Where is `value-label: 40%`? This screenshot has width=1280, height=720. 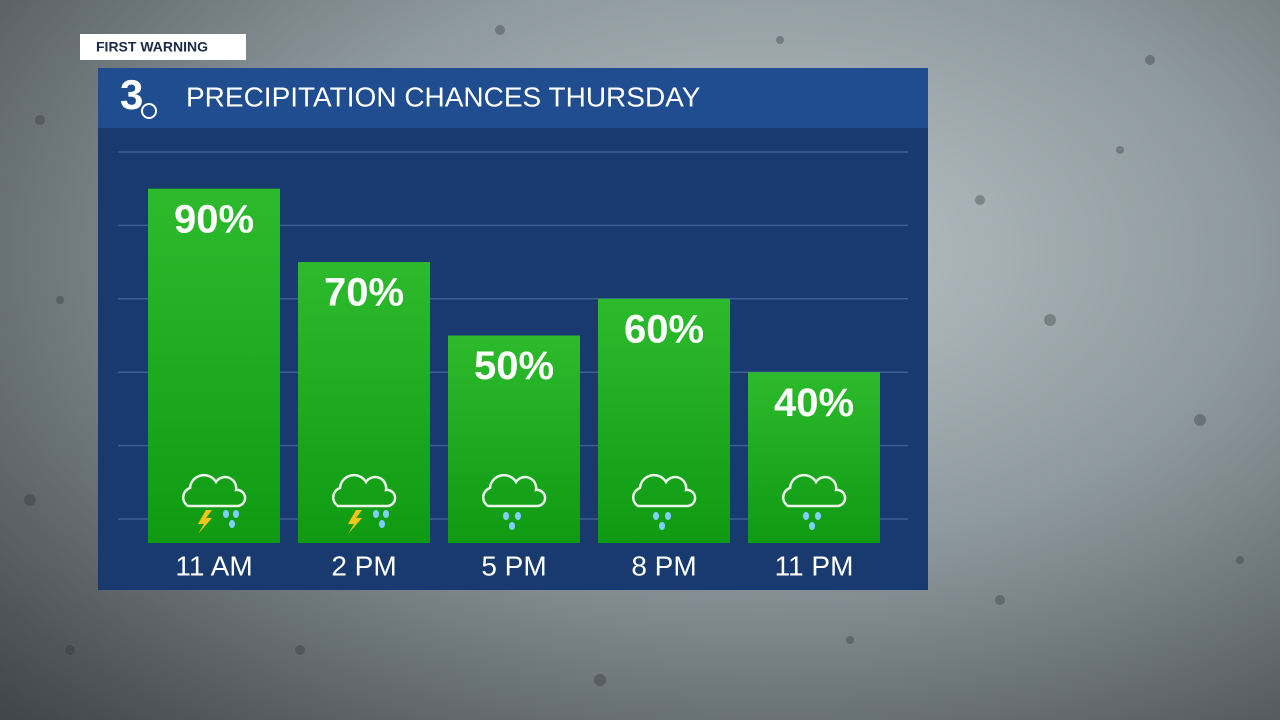
value-label: 40% is located at coordinates (814, 403).